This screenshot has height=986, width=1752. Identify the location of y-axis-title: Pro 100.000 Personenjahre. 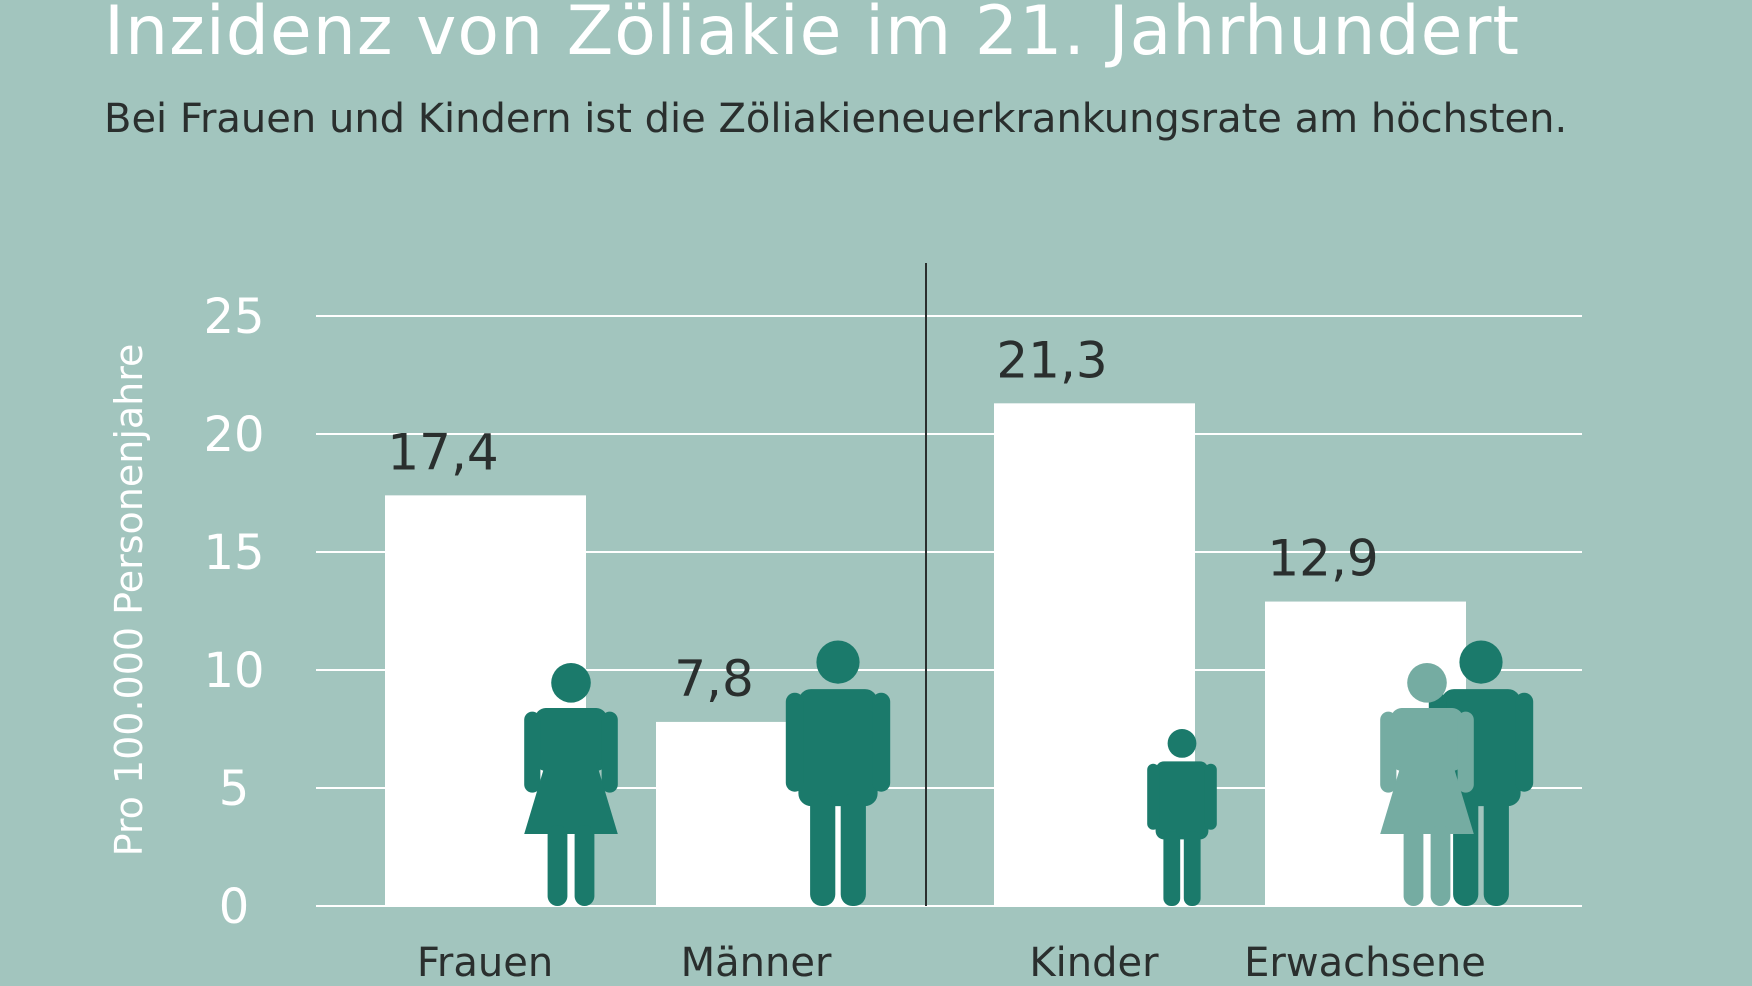
(129, 600).